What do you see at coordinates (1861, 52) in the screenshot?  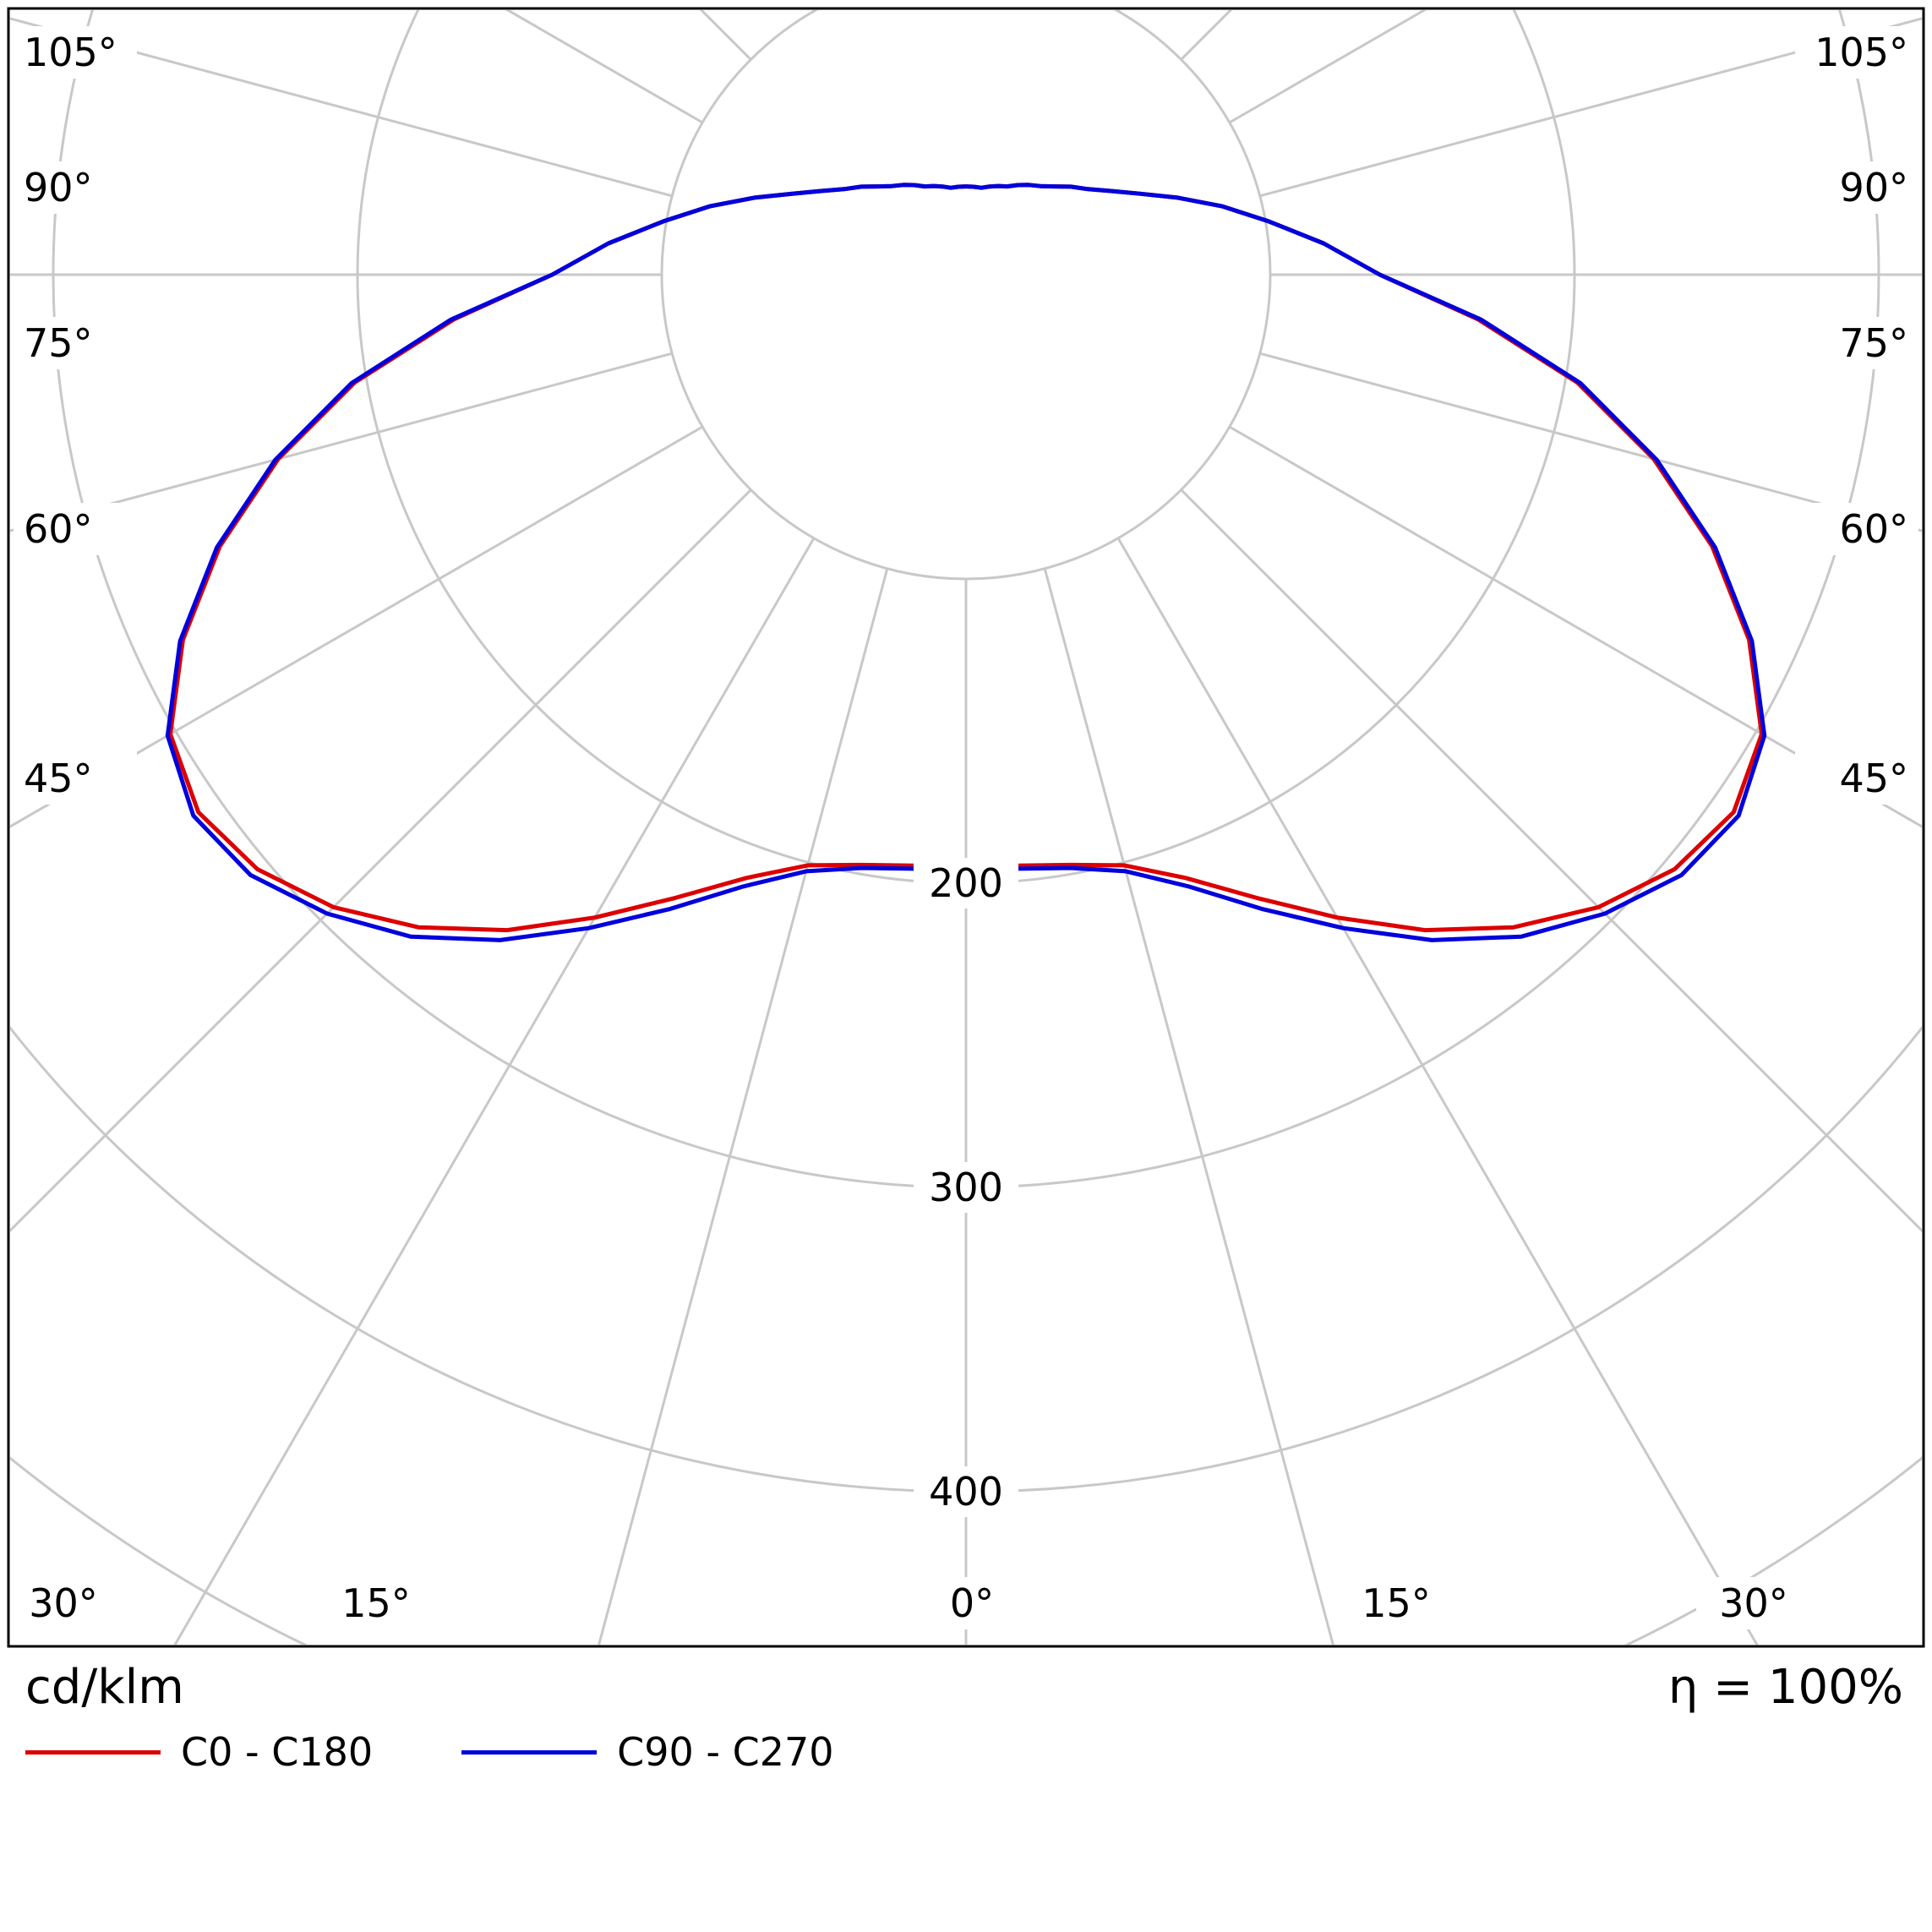 I see `angle-label-right: 105°` at bounding box center [1861, 52].